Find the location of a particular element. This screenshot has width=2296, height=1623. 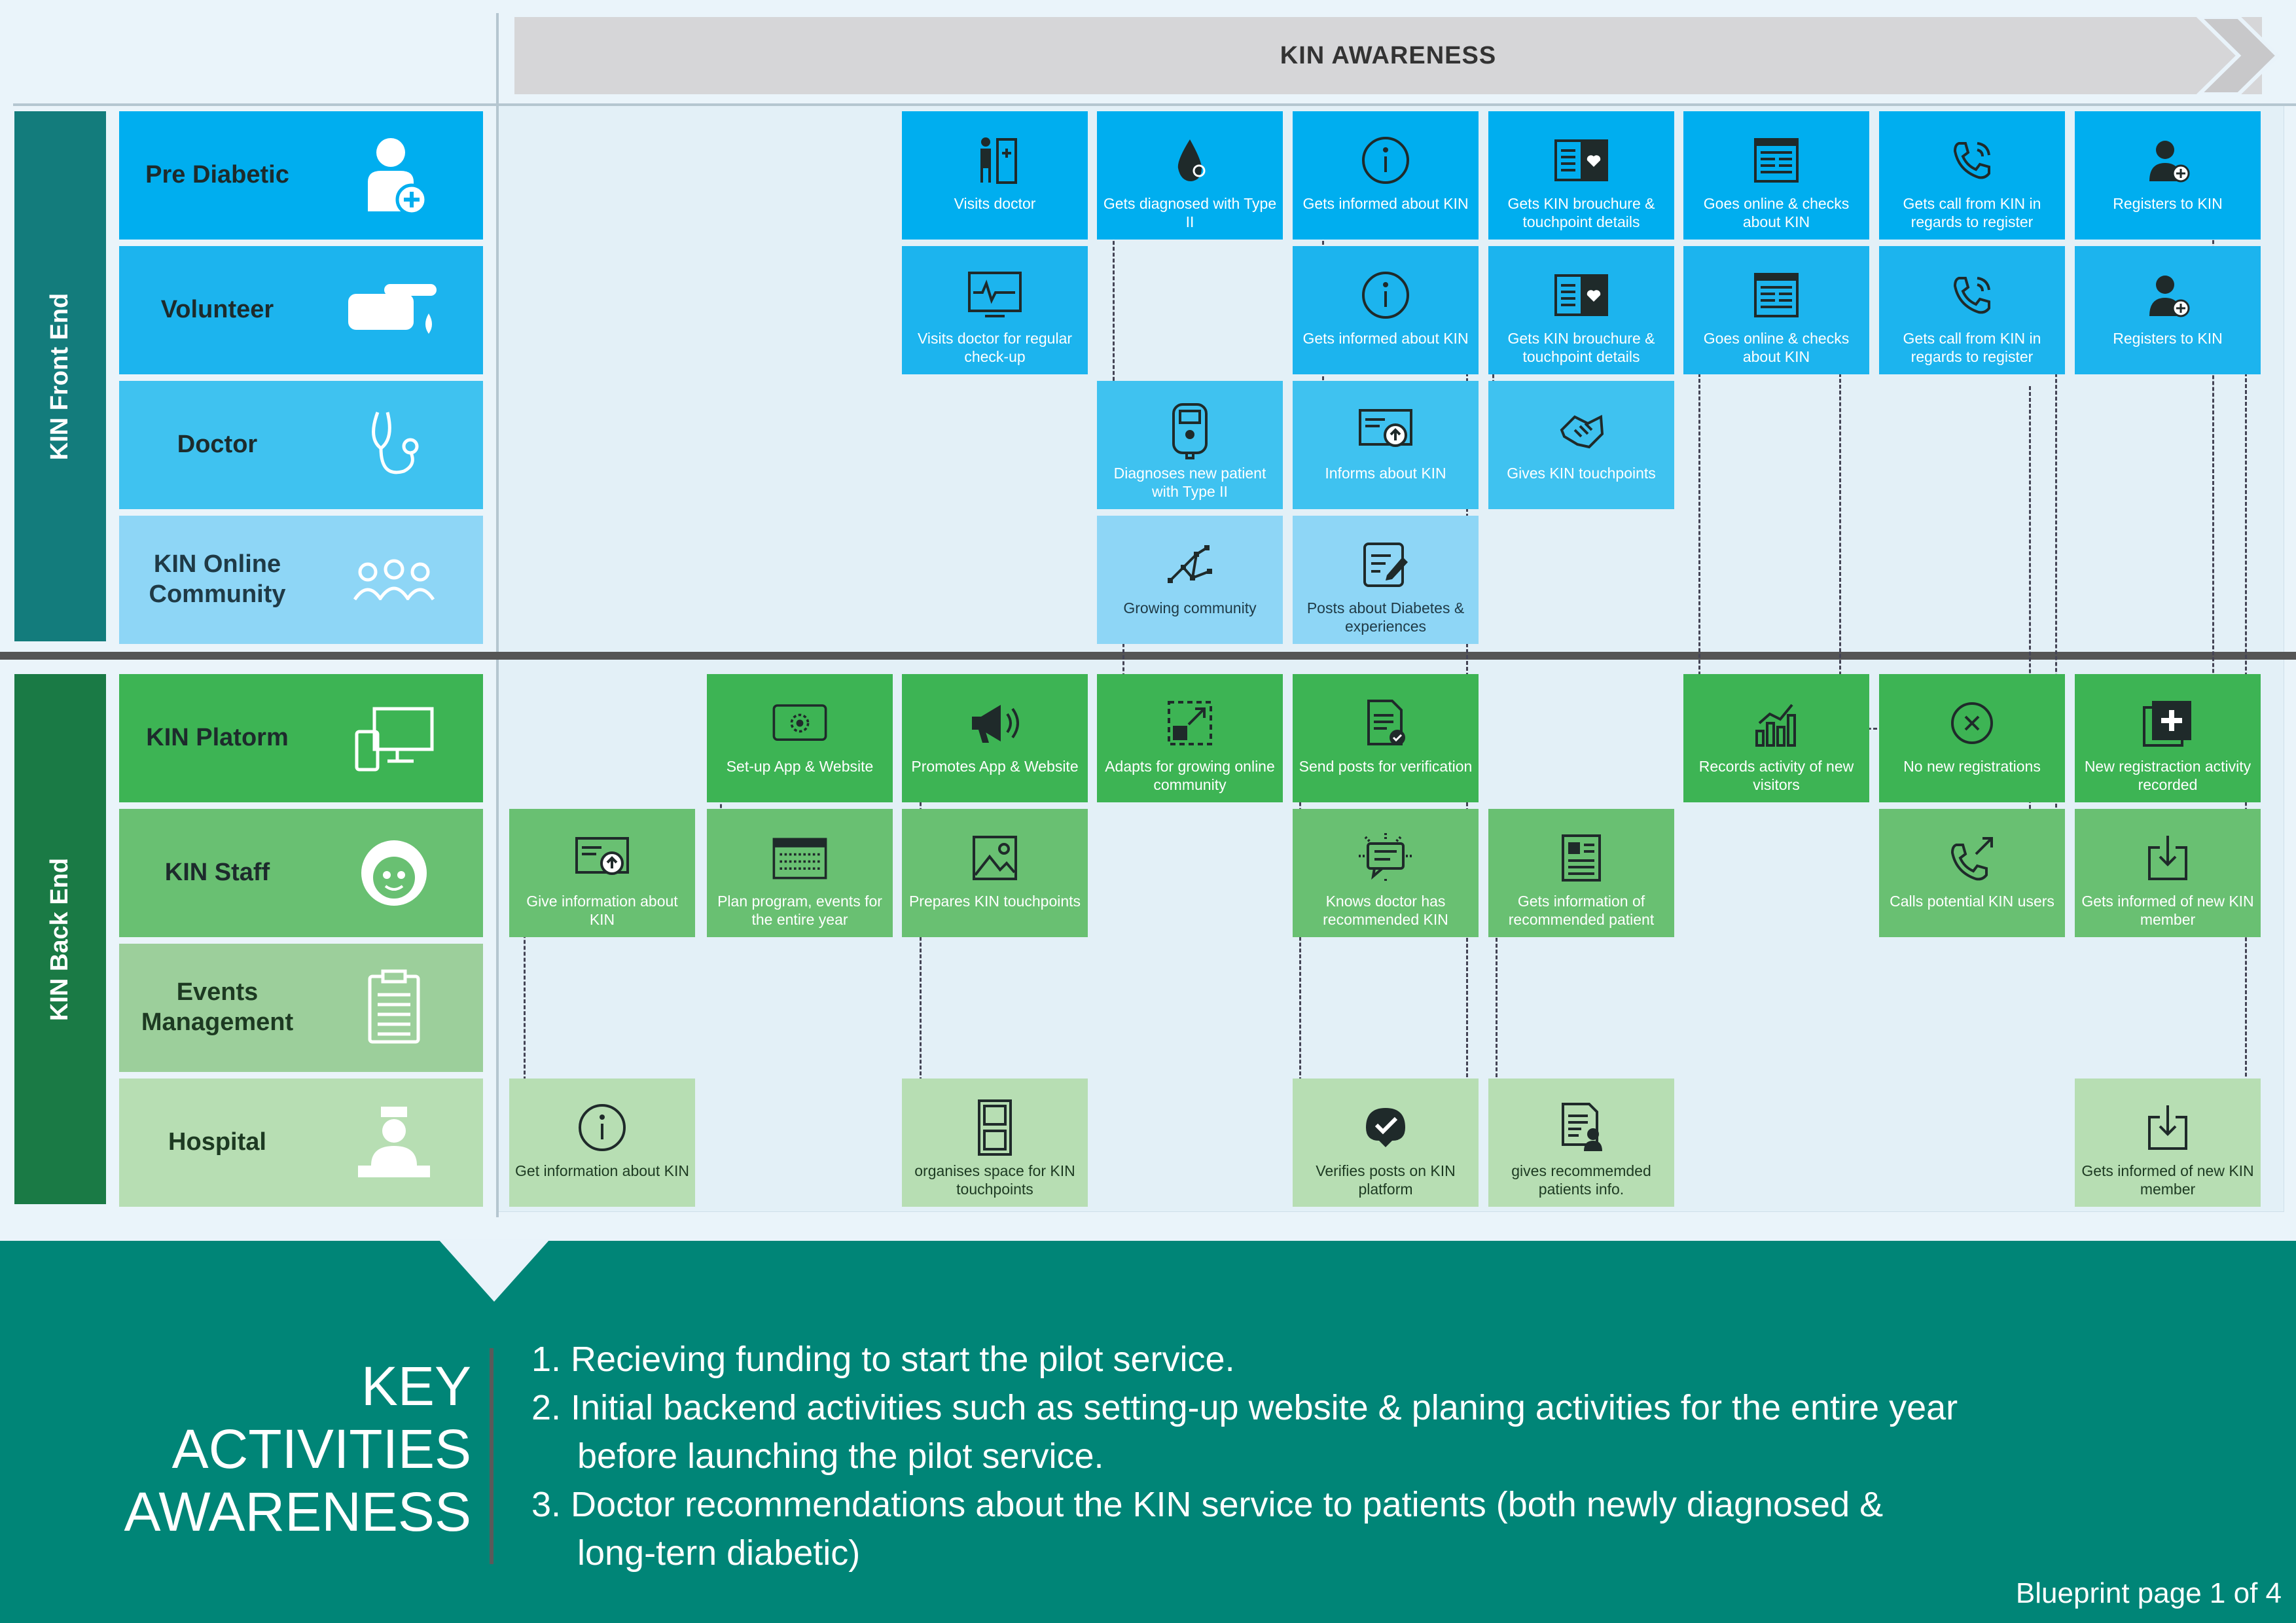

activity-card: Send posts for verification is located at coordinates (1386, 738).